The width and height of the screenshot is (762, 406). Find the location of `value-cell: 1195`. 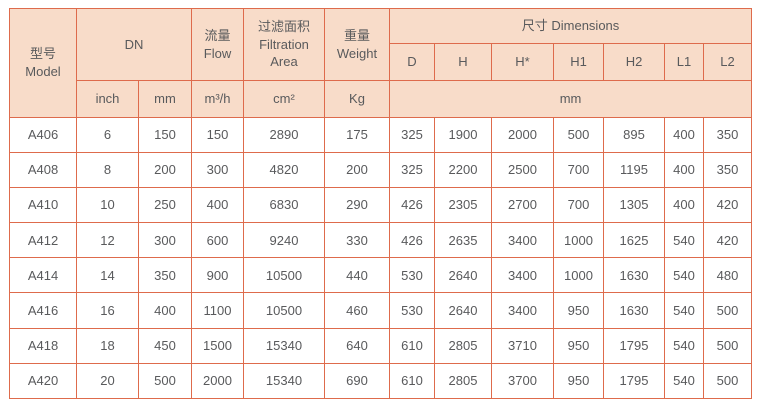

value-cell: 1195 is located at coordinates (634, 170).